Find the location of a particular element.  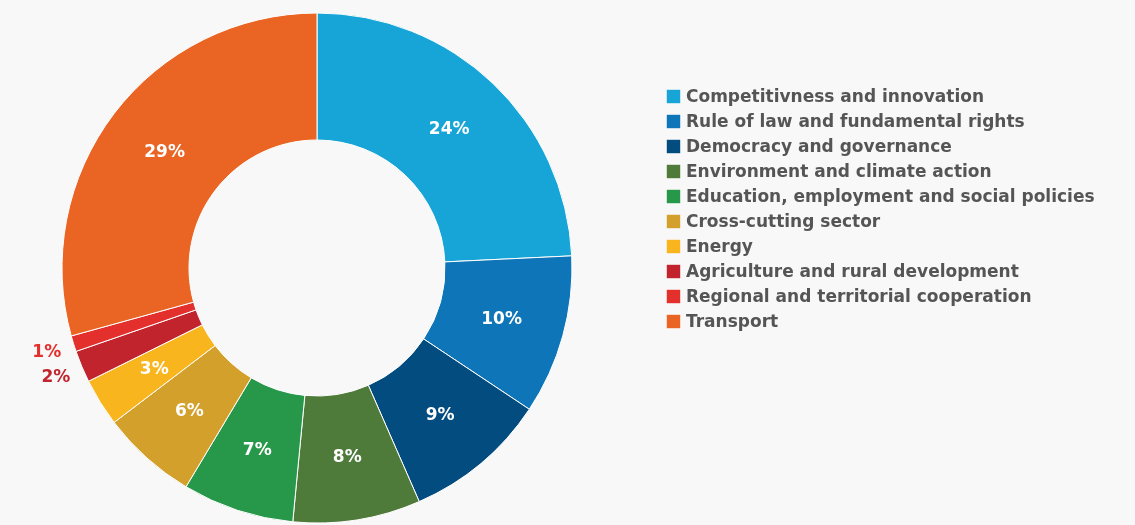

data-label: 9% is located at coordinates (440, 413).